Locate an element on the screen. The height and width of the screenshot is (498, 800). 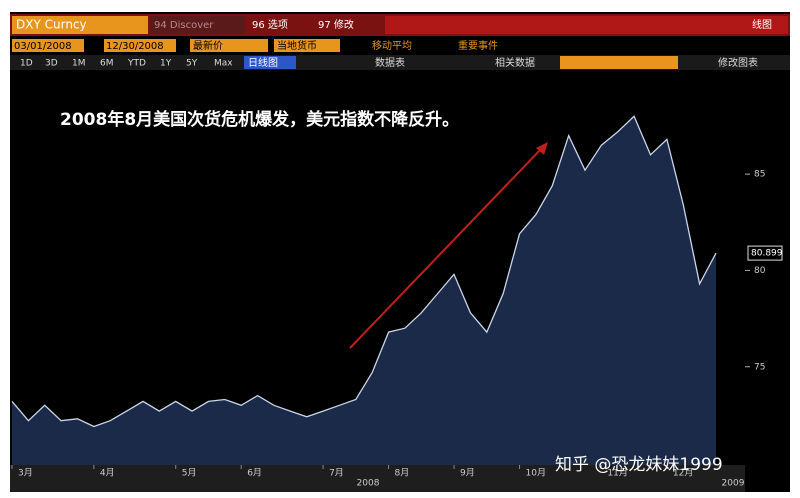
period-button: Max is located at coordinates (223, 64).